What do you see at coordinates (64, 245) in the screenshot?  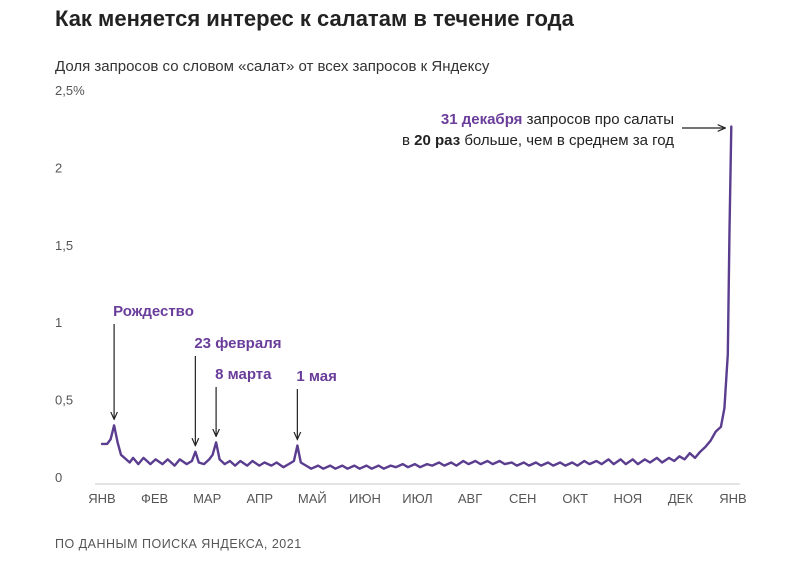 I see `y-tick-label: 1,5` at bounding box center [64, 245].